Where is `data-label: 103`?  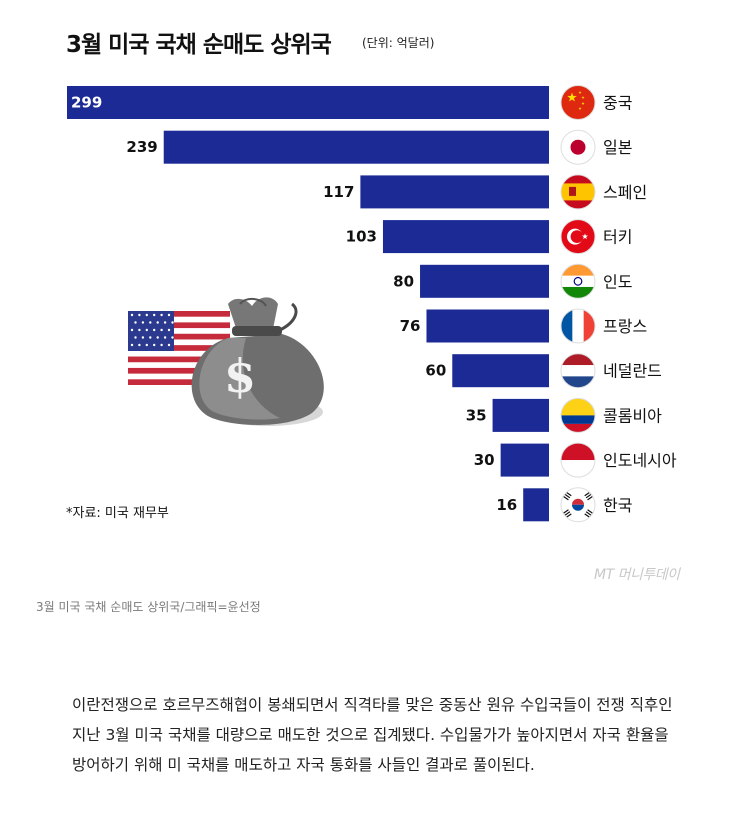
data-label: 103 is located at coordinates (361, 237).